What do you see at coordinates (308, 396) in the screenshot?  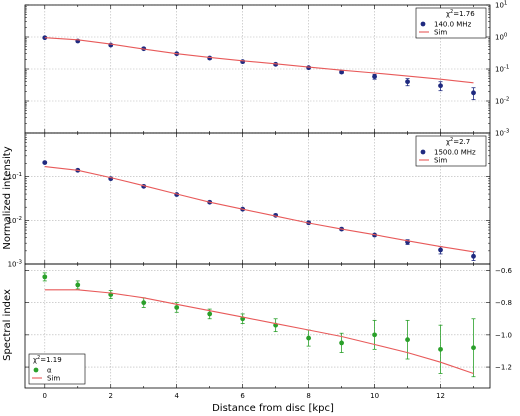 I see `x-tick-label: 8` at bounding box center [308, 396].